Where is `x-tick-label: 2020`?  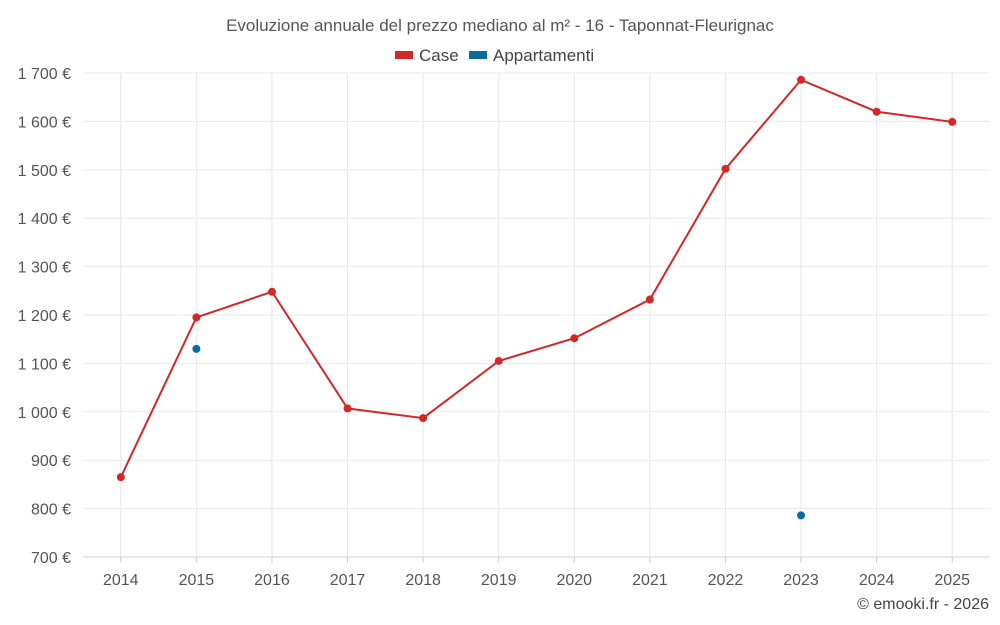 x-tick-label: 2020 is located at coordinates (574, 580).